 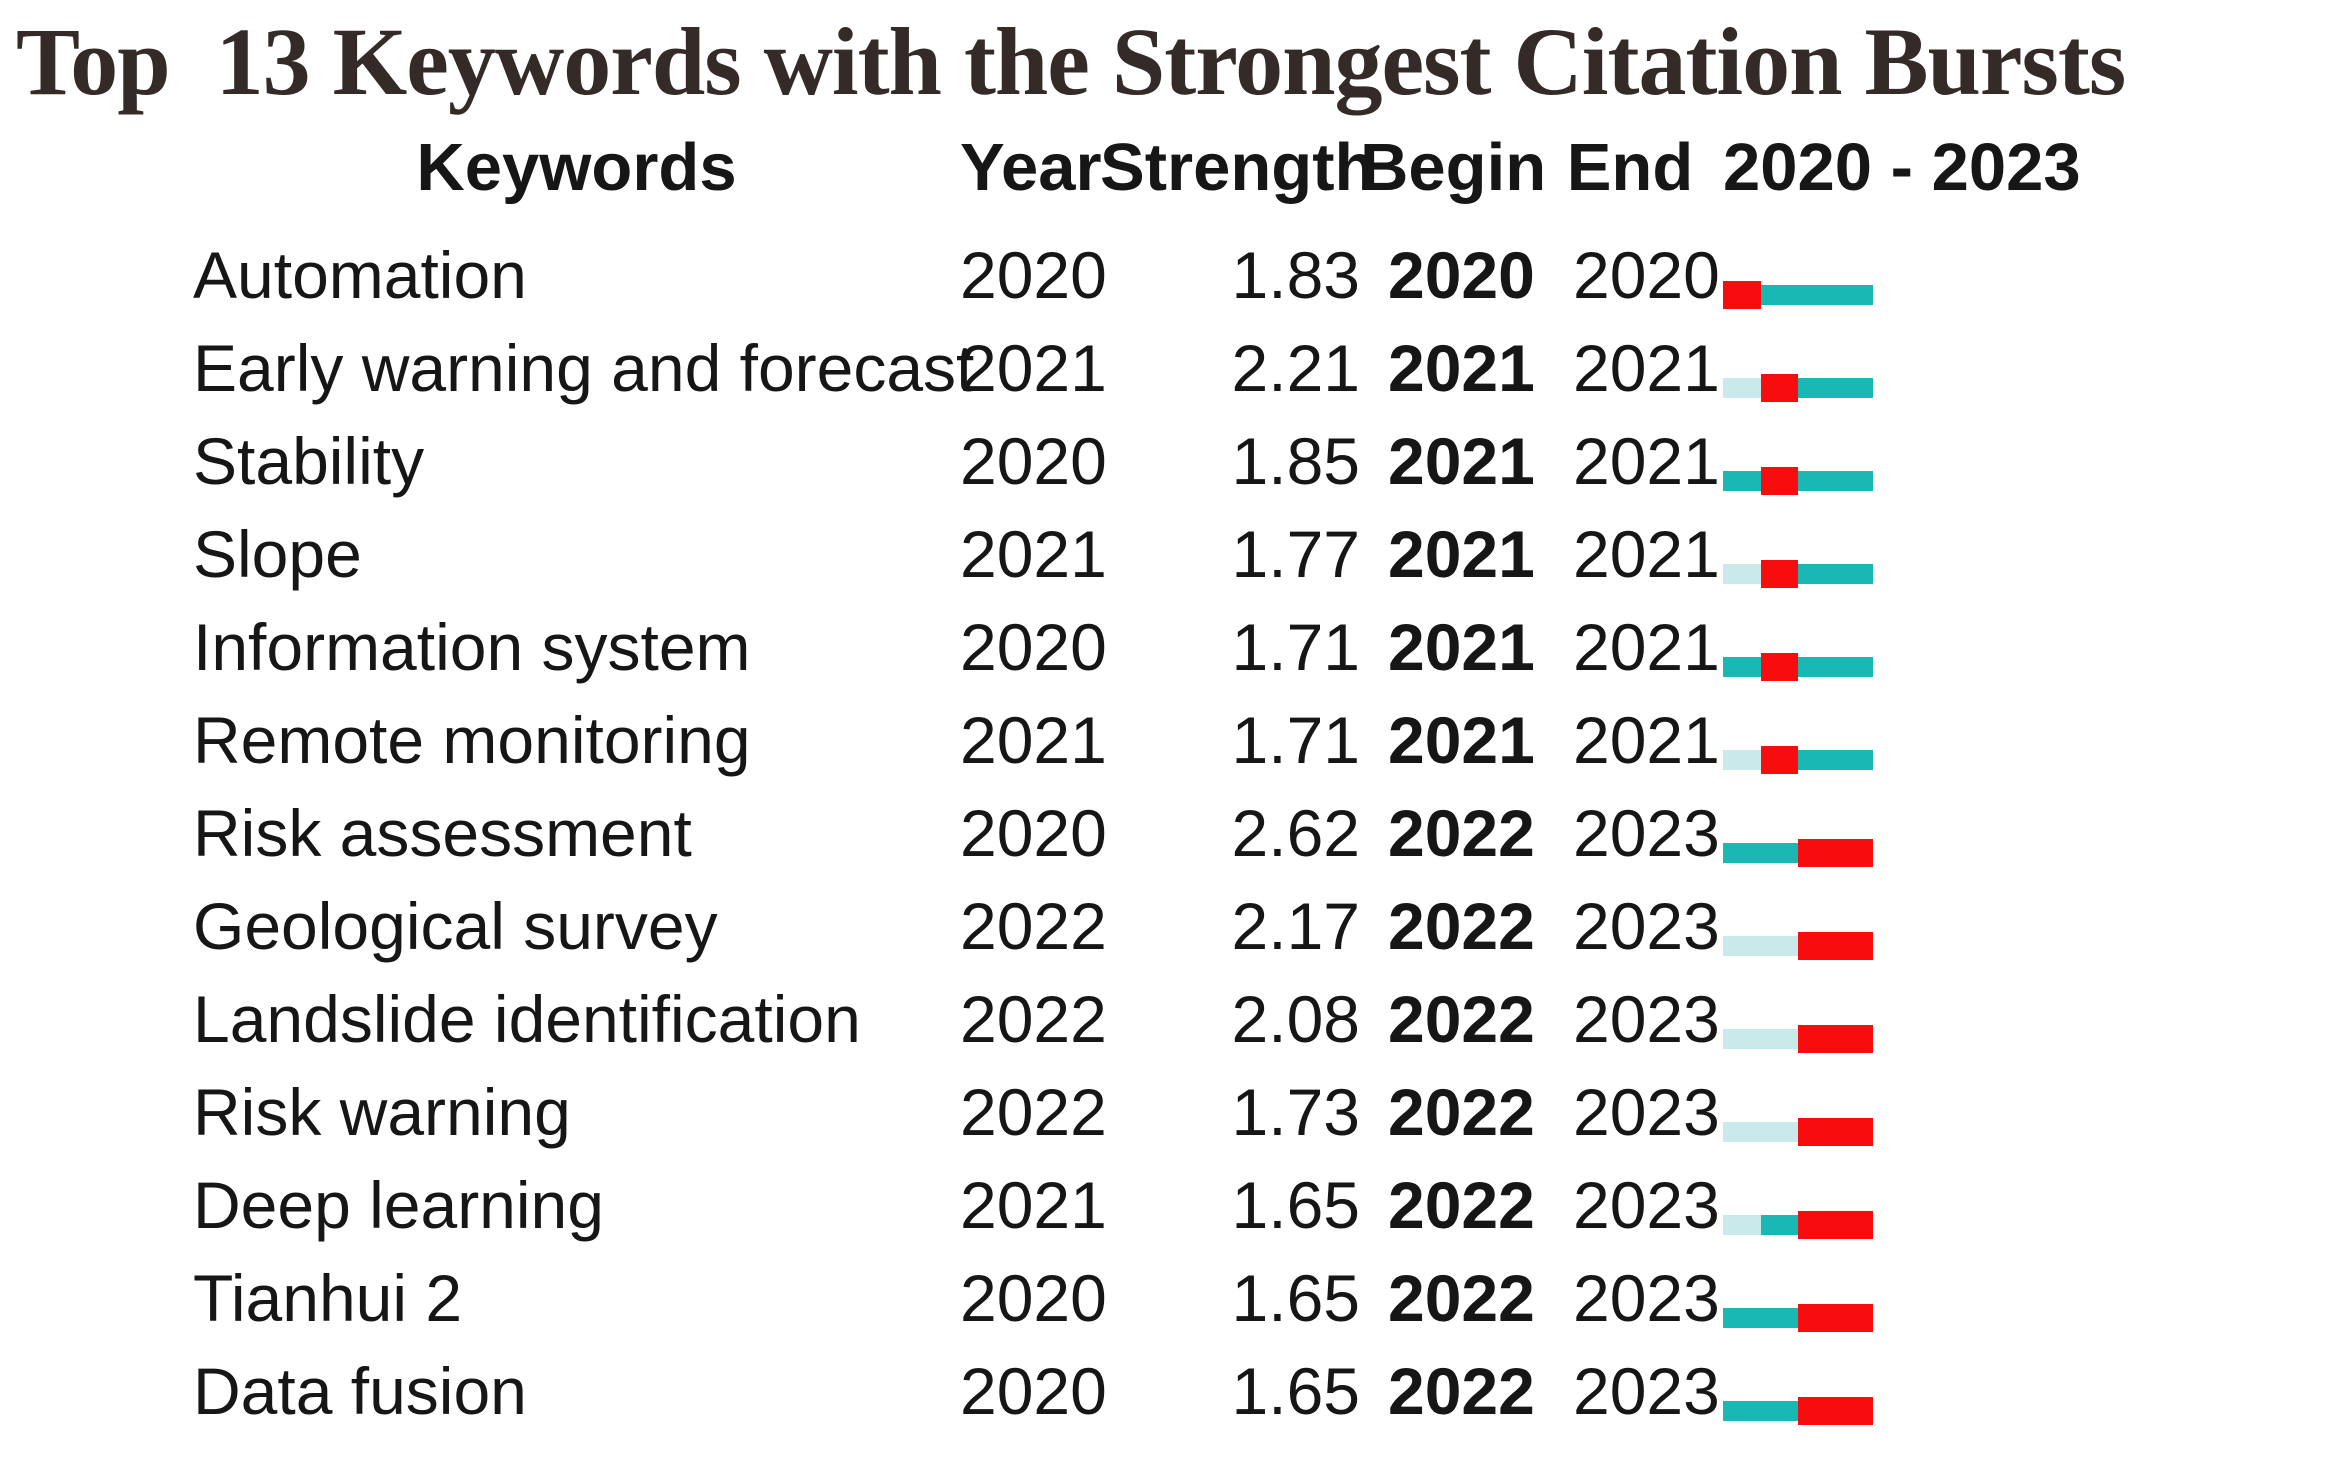 I want to click on keyword-cell: Data fusion, so click(x=360, y=1390).